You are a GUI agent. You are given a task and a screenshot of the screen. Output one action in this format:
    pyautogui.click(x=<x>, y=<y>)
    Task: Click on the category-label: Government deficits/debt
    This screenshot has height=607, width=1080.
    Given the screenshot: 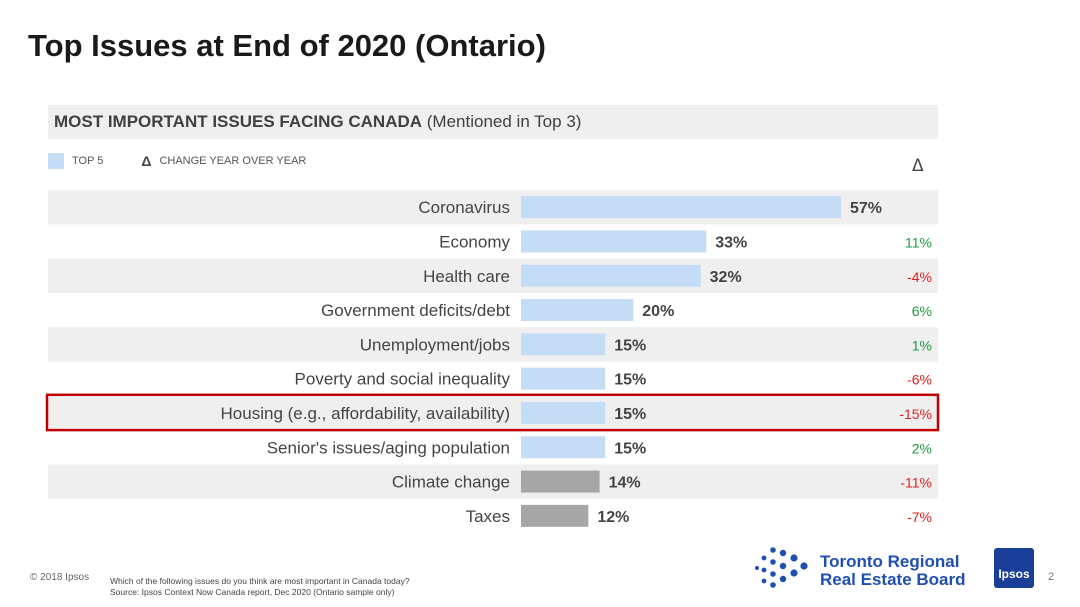 What is the action you would take?
    pyautogui.click(x=415, y=310)
    